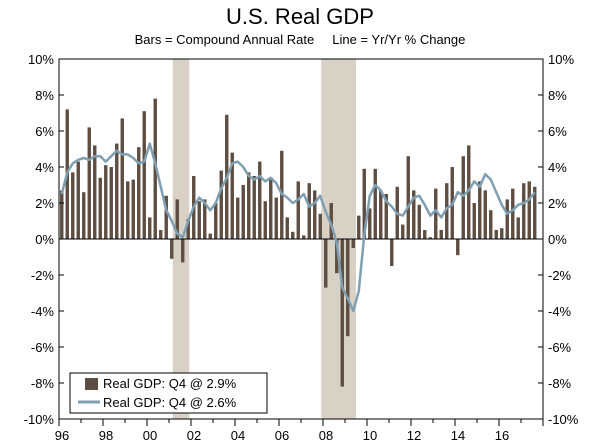 This screenshot has height=445, width=600. I want to click on legend-line-label: Real GDP: Q4 @ 2.6%, so click(170, 402).